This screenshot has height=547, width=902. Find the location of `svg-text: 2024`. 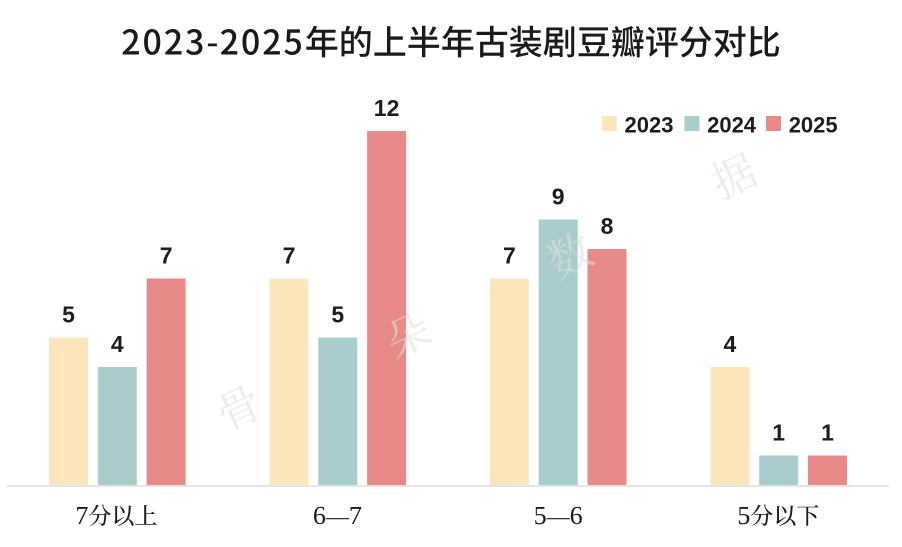

svg-text: 2024 is located at coordinates (732, 125).